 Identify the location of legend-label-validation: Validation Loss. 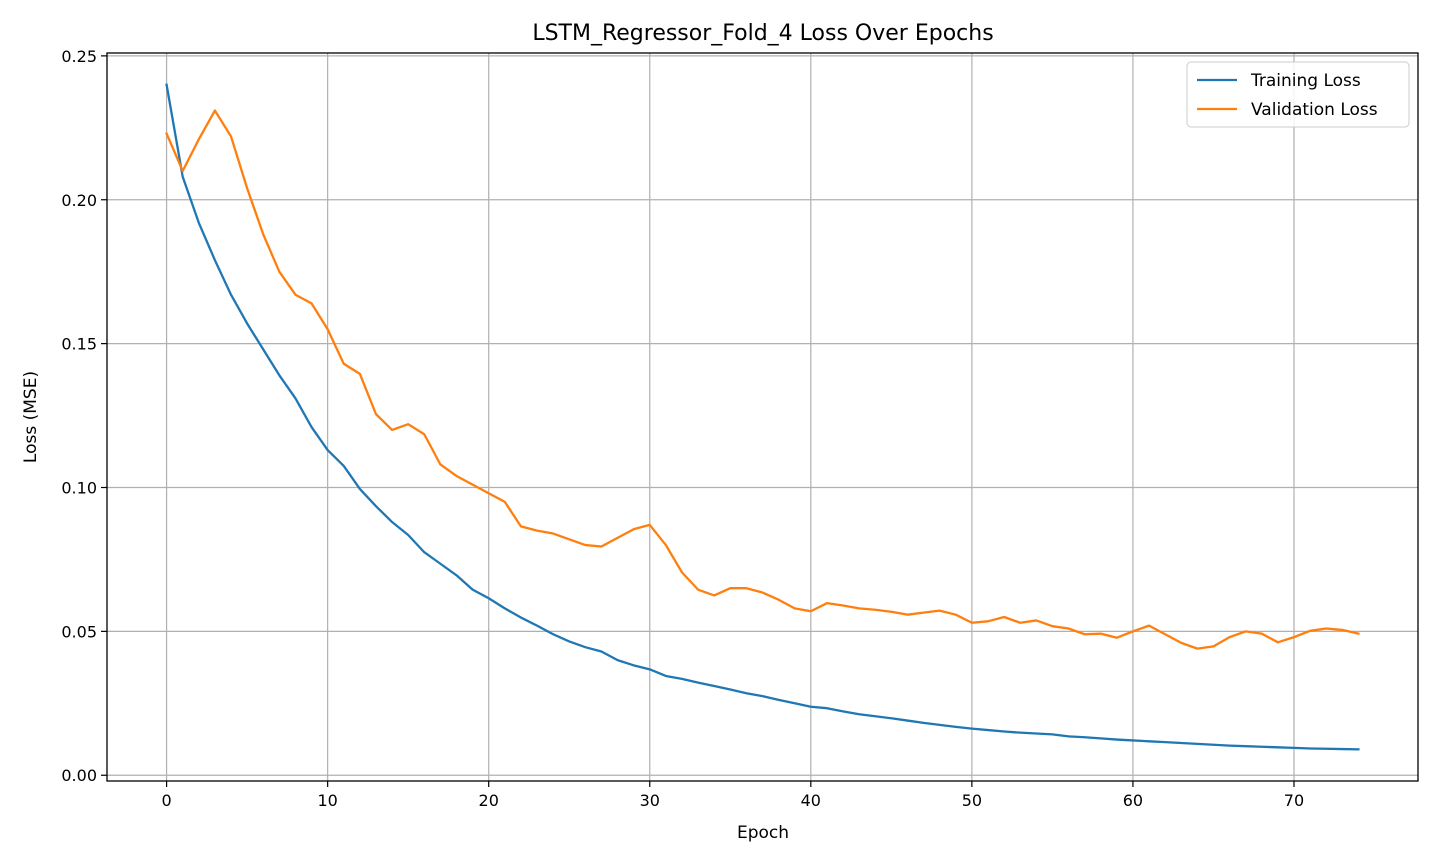
(1314, 110).